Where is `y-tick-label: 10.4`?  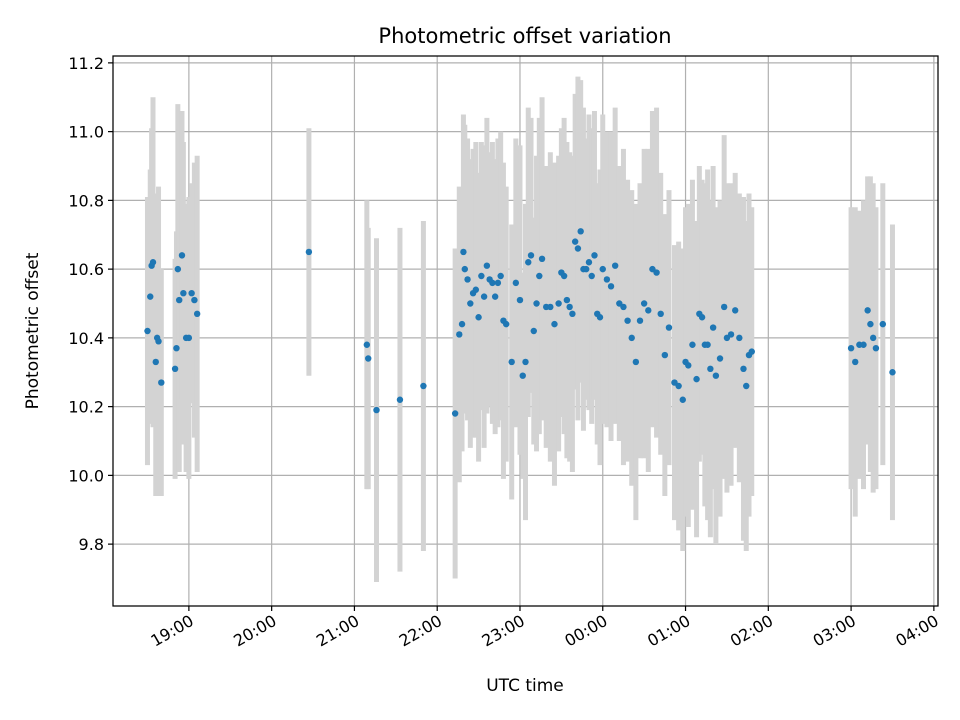 y-tick-label: 10.4 is located at coordinates (86, 338).